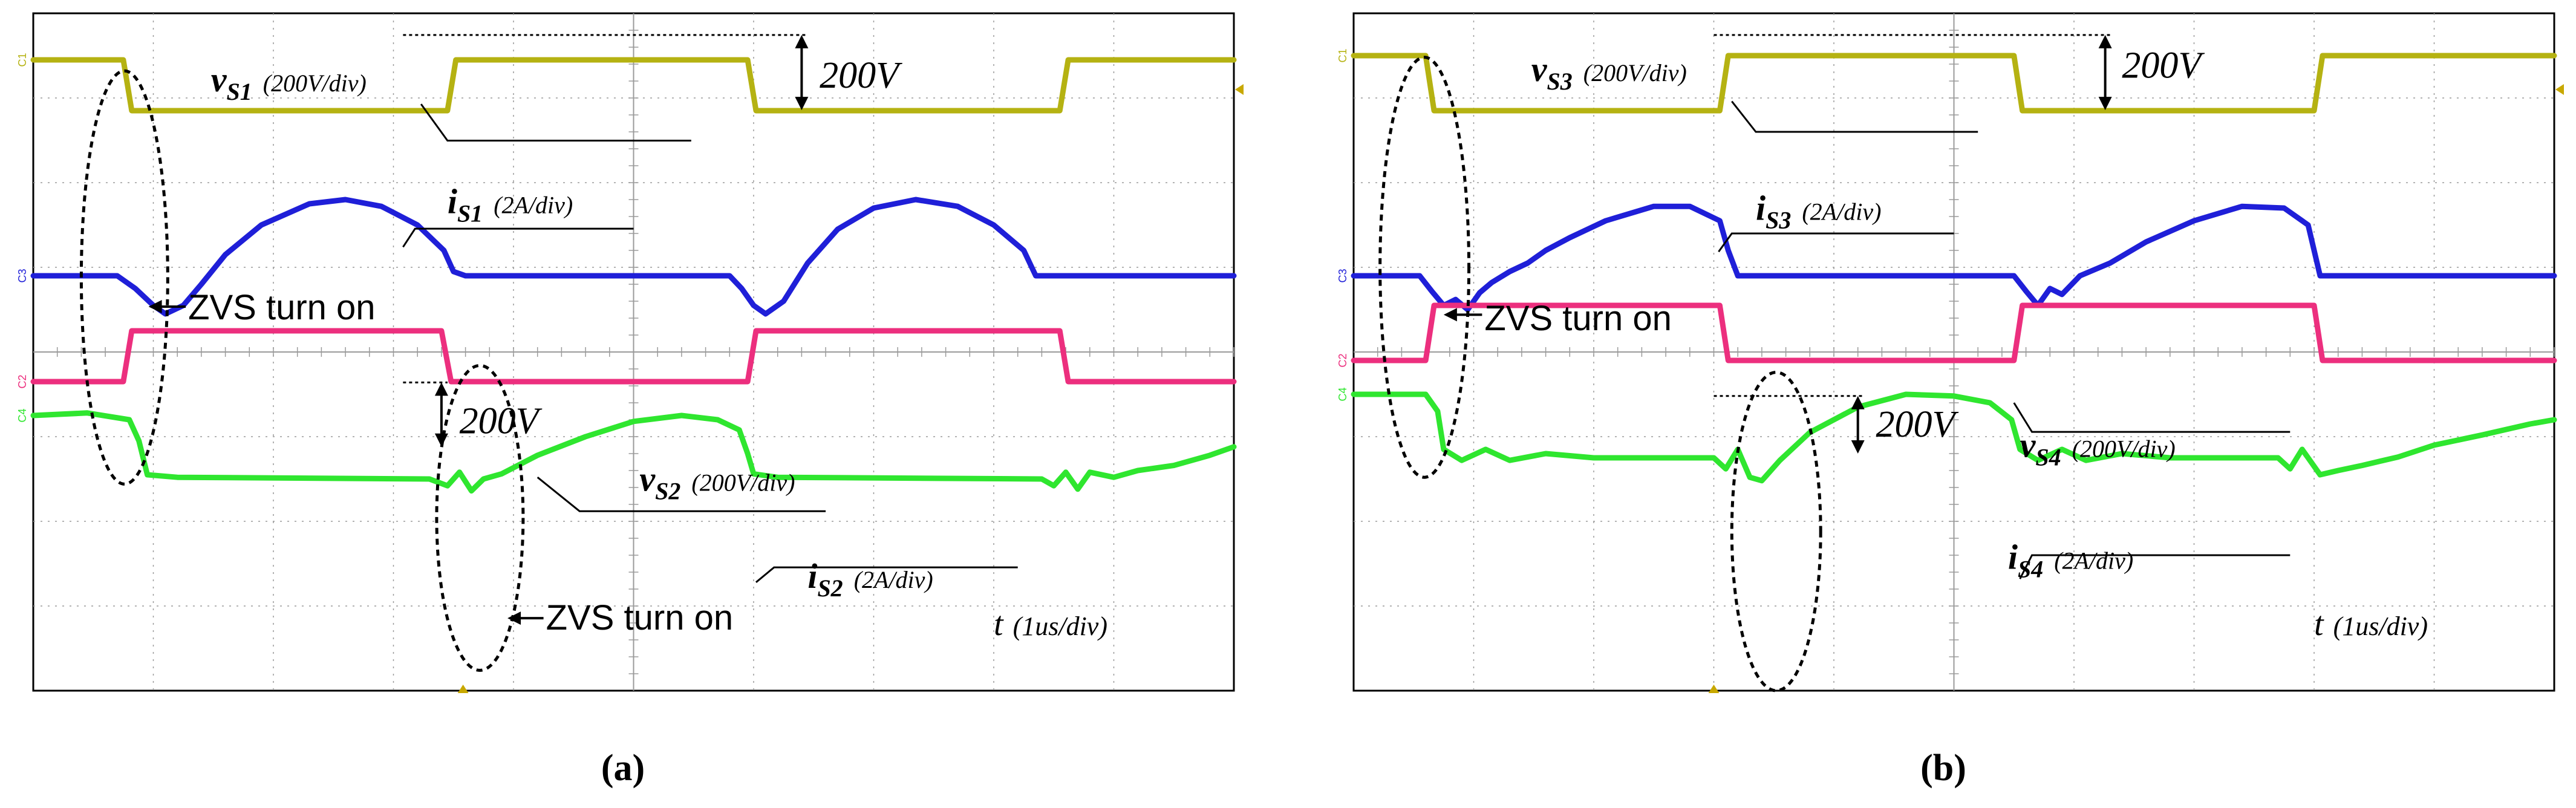 This screenshot has height=808, width=2576. I want to click on waveform-iS4, so click(1954, 437).